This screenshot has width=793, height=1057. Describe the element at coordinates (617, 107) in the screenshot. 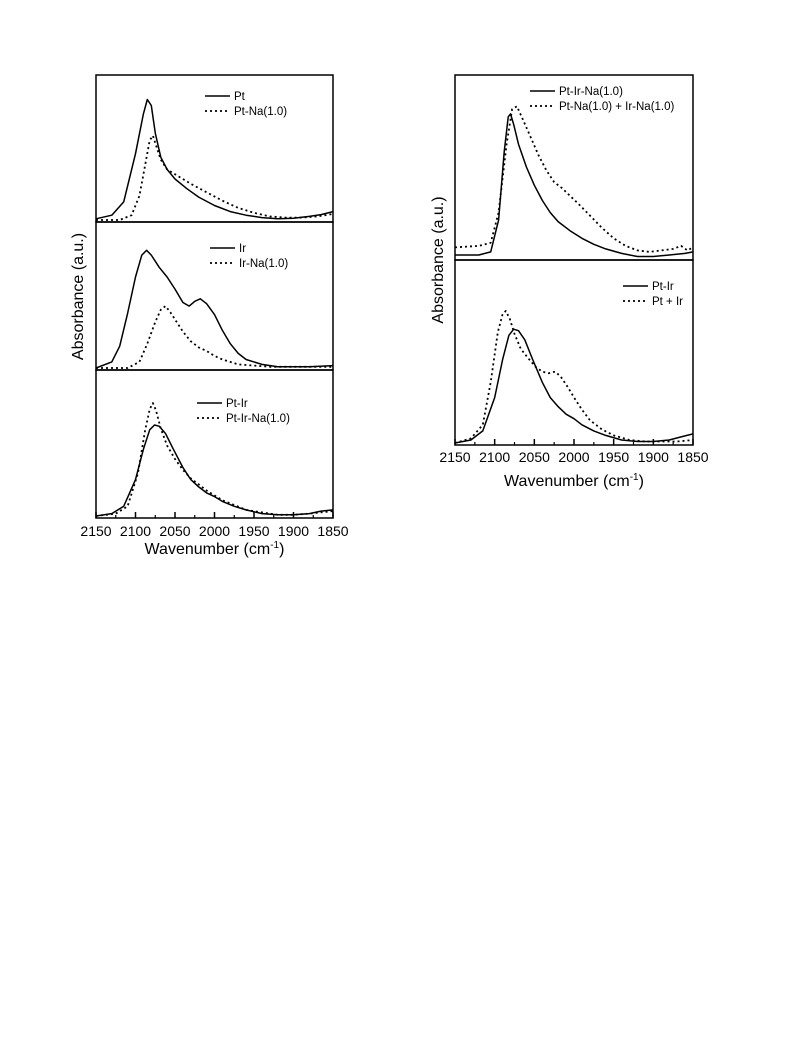

I see `legend-label: Pt-Na(1.0) + Ir-Na(1.0)` at that location.